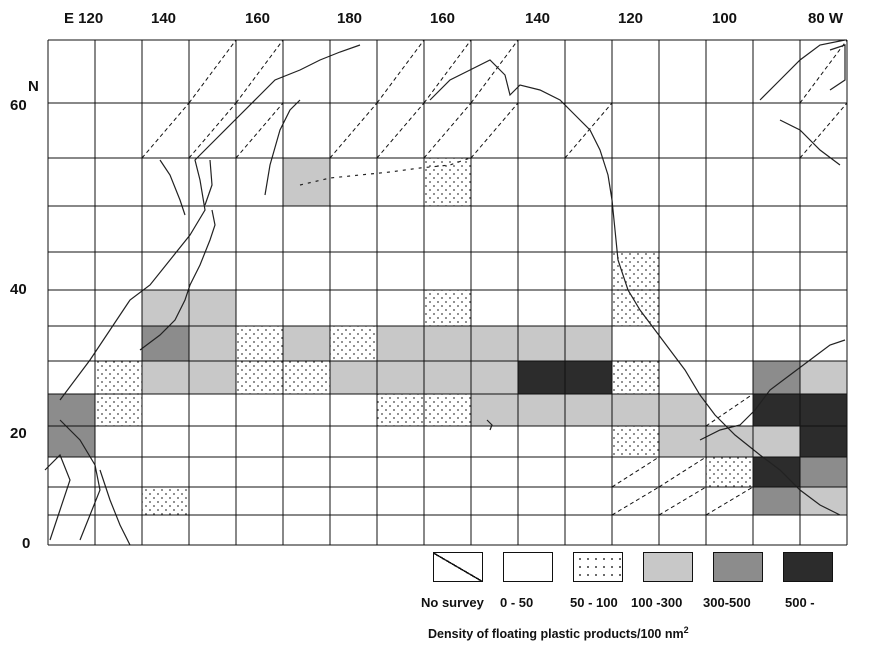 The height and width of the screenshot is (656, 883). What do you see at coordinates (33, 86) in the screenshot?
I see `latitude-label-n: N` at bounding box center [33, 86].